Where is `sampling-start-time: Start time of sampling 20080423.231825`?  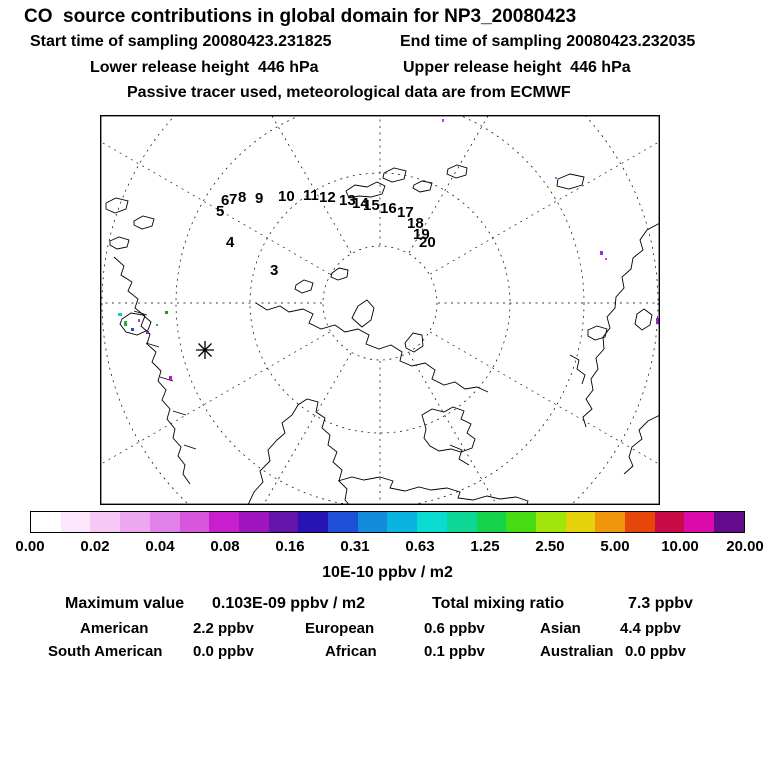
sampling-start-time: Start time of sampling 20080423.231825 is located at coordinates (181, 41).